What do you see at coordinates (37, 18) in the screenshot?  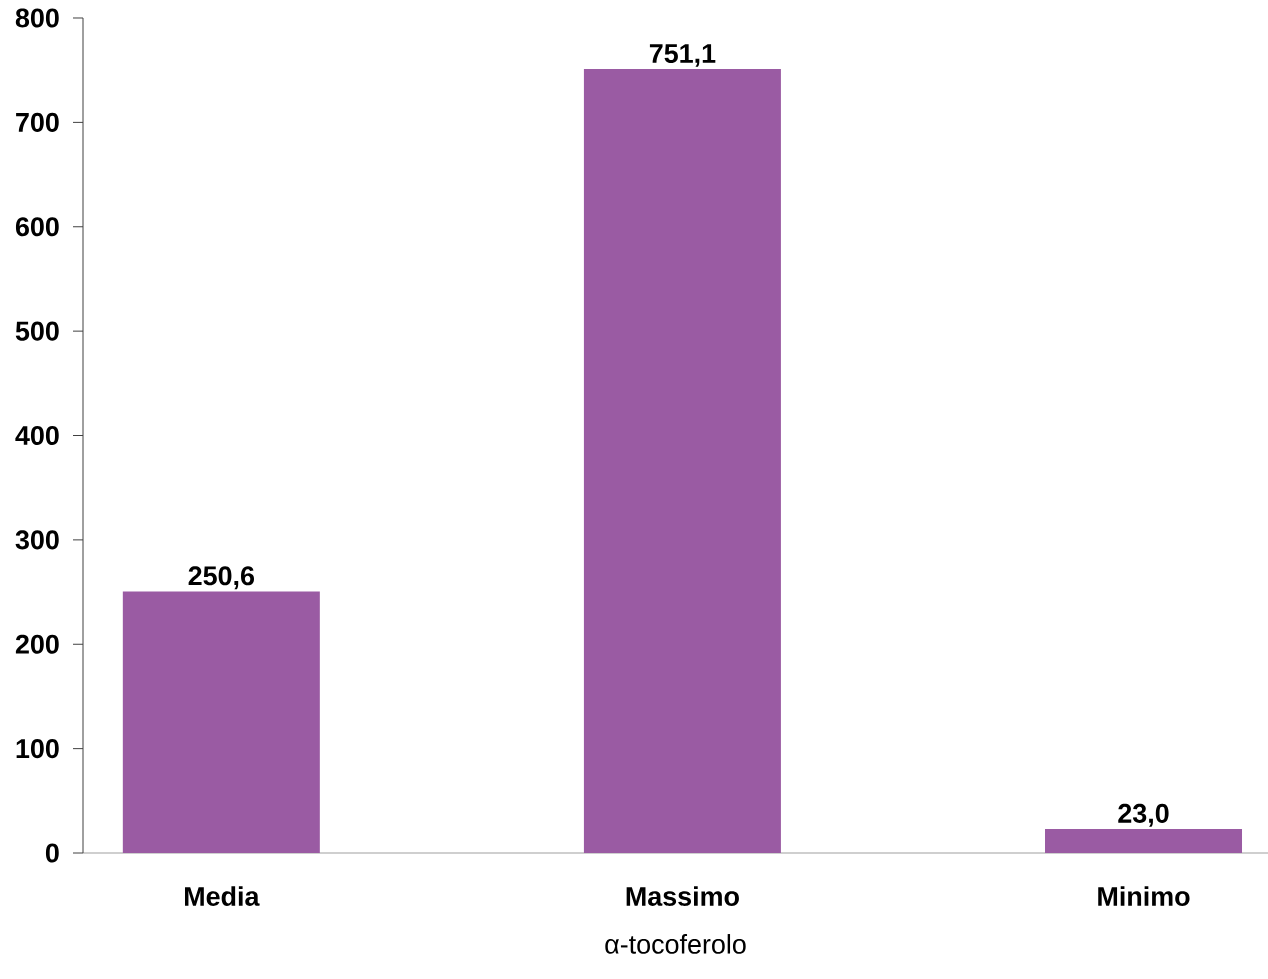 I see `y-tick-label: 800` at bounding box center [37, 18].